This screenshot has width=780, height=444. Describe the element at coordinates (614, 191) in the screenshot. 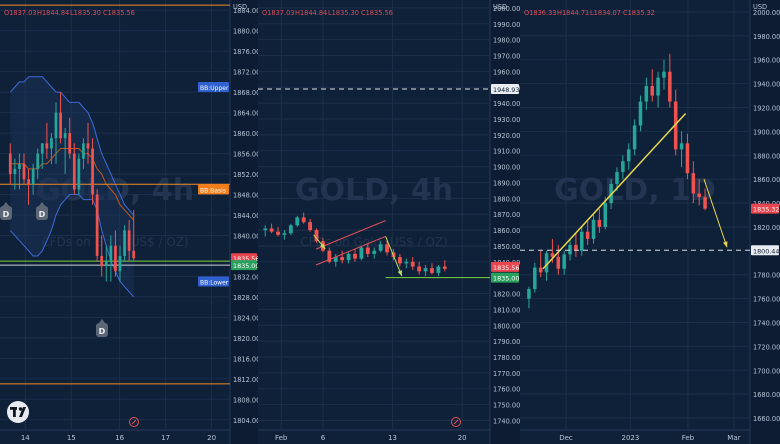

I see `trendline` at that location.